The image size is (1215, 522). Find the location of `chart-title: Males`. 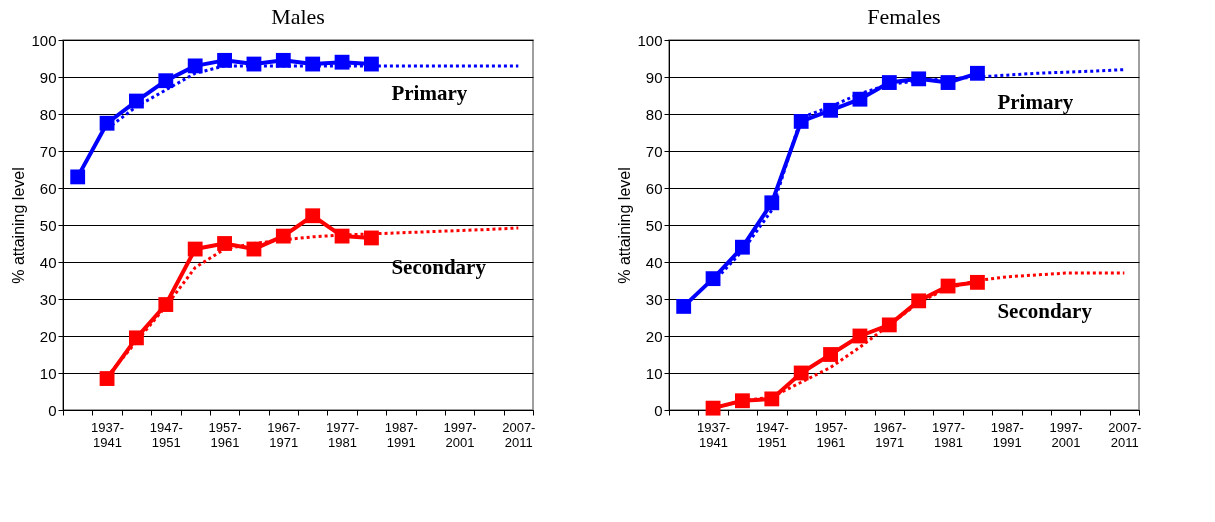

chart-title: Males is located at coordinates (298, 16).